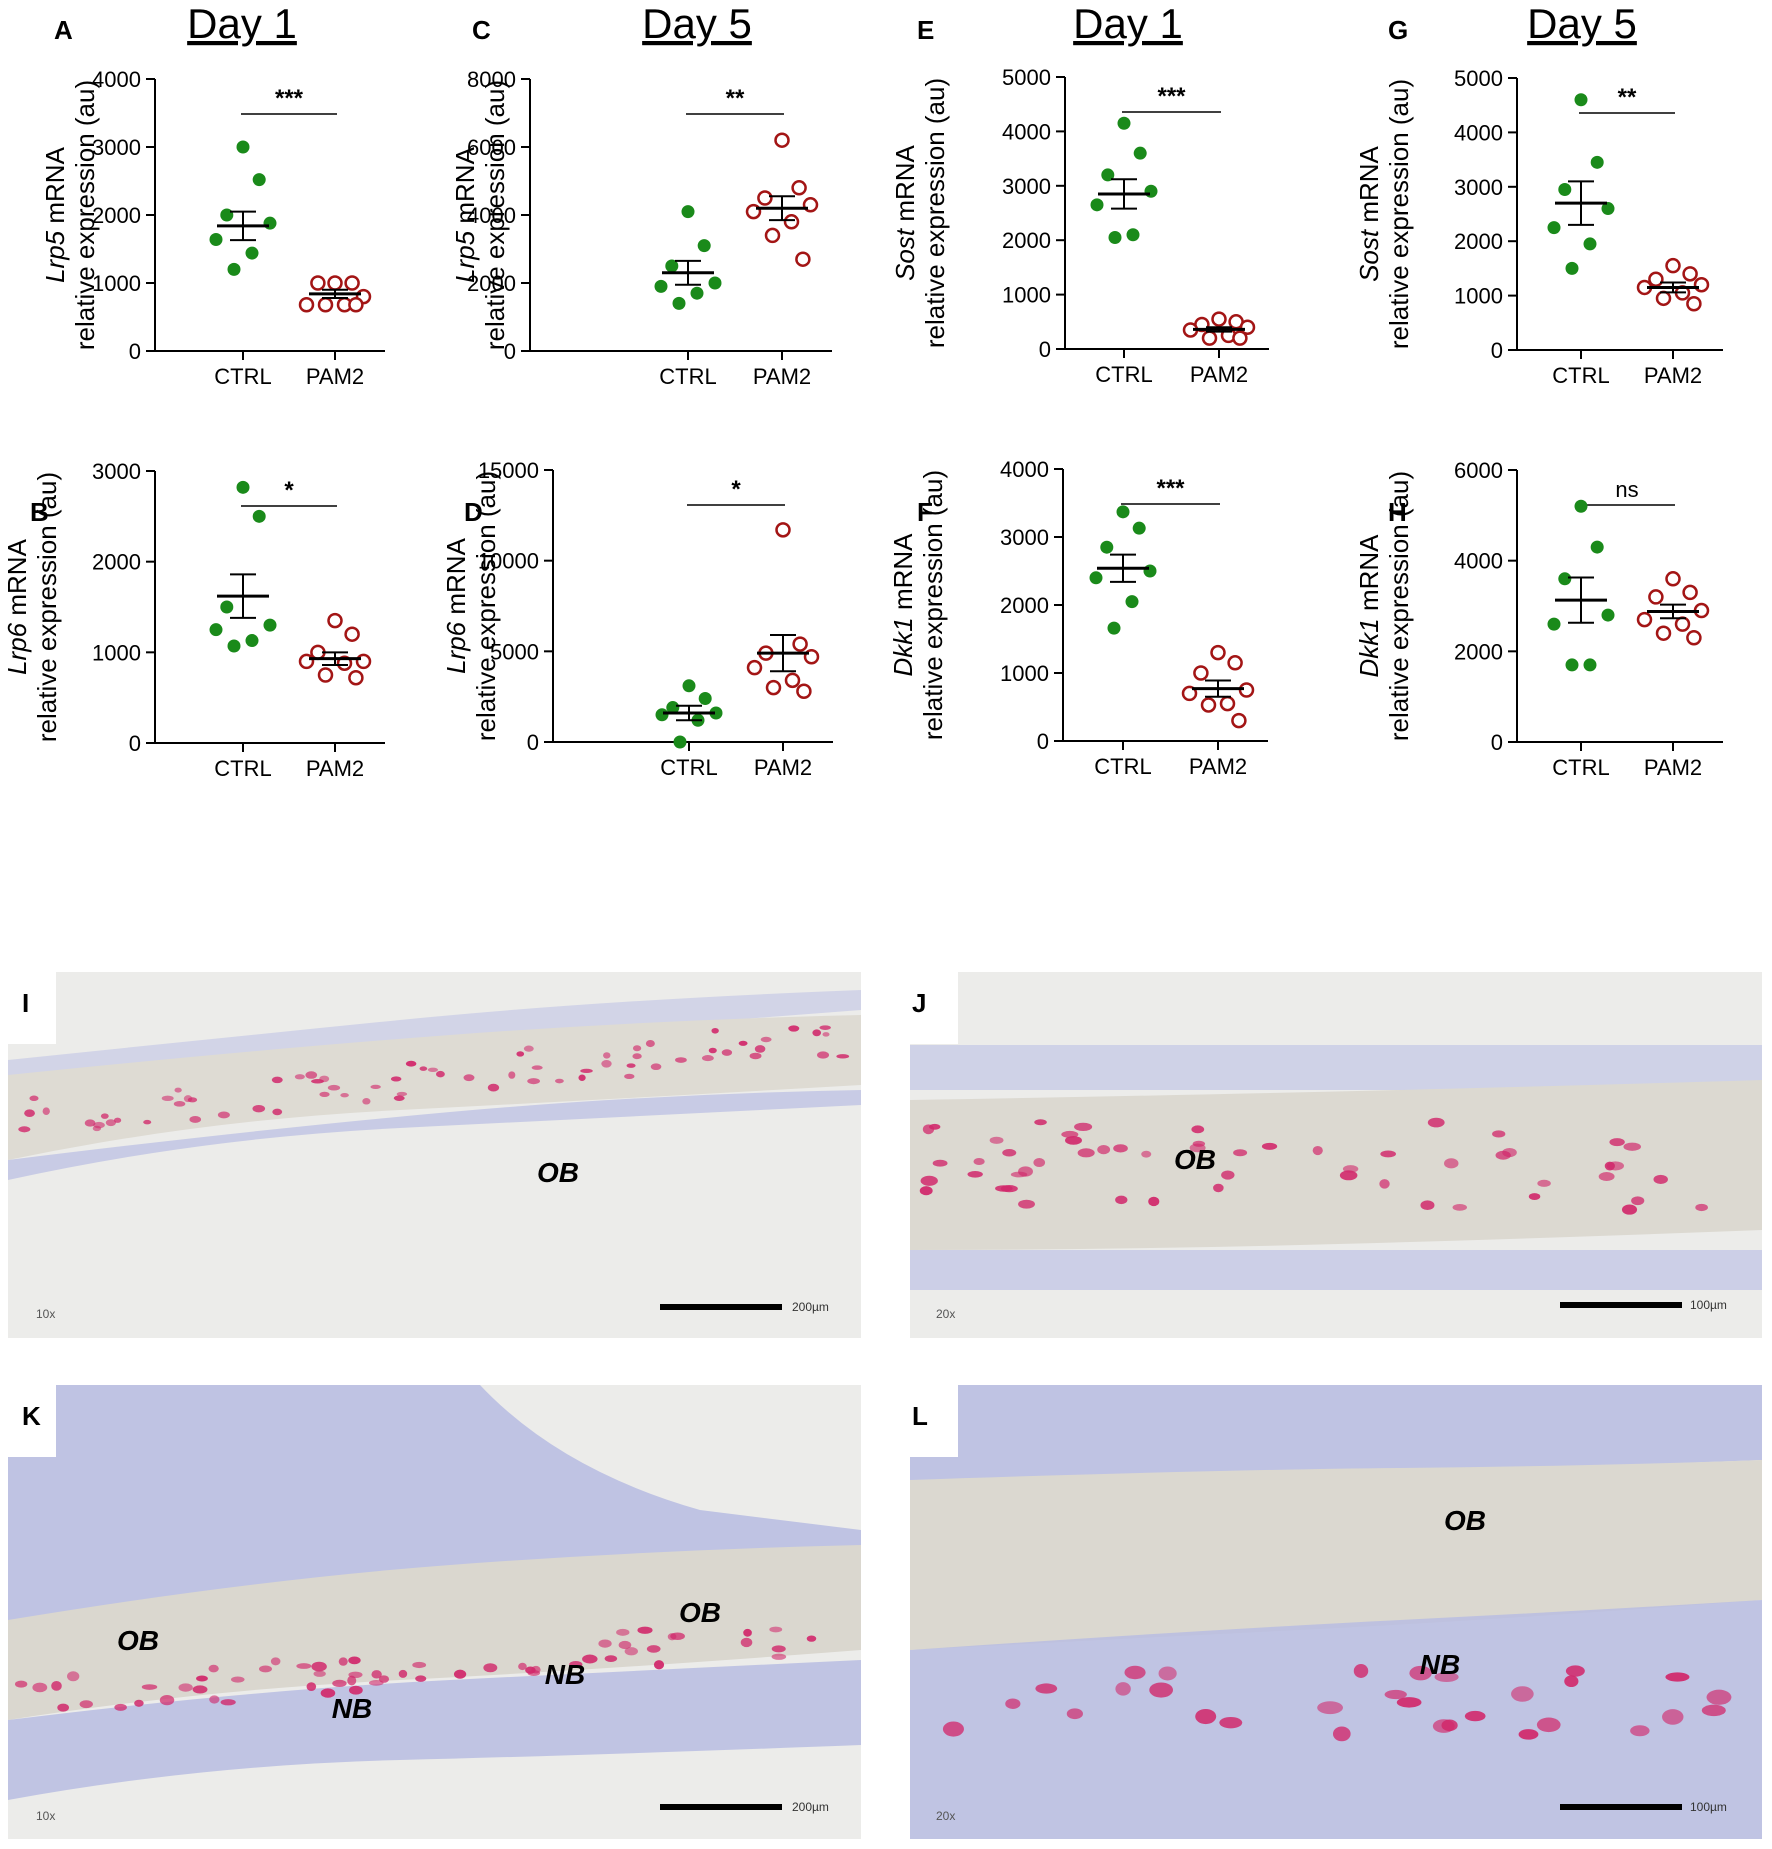 This screenshot has height=1849, width=1772. I want to click on micrograph-i-label-ob: OB, so click(558, 1172).